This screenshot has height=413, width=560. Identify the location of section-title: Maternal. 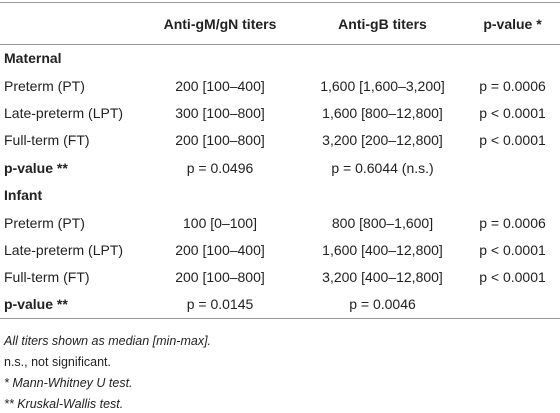
(33, 58).